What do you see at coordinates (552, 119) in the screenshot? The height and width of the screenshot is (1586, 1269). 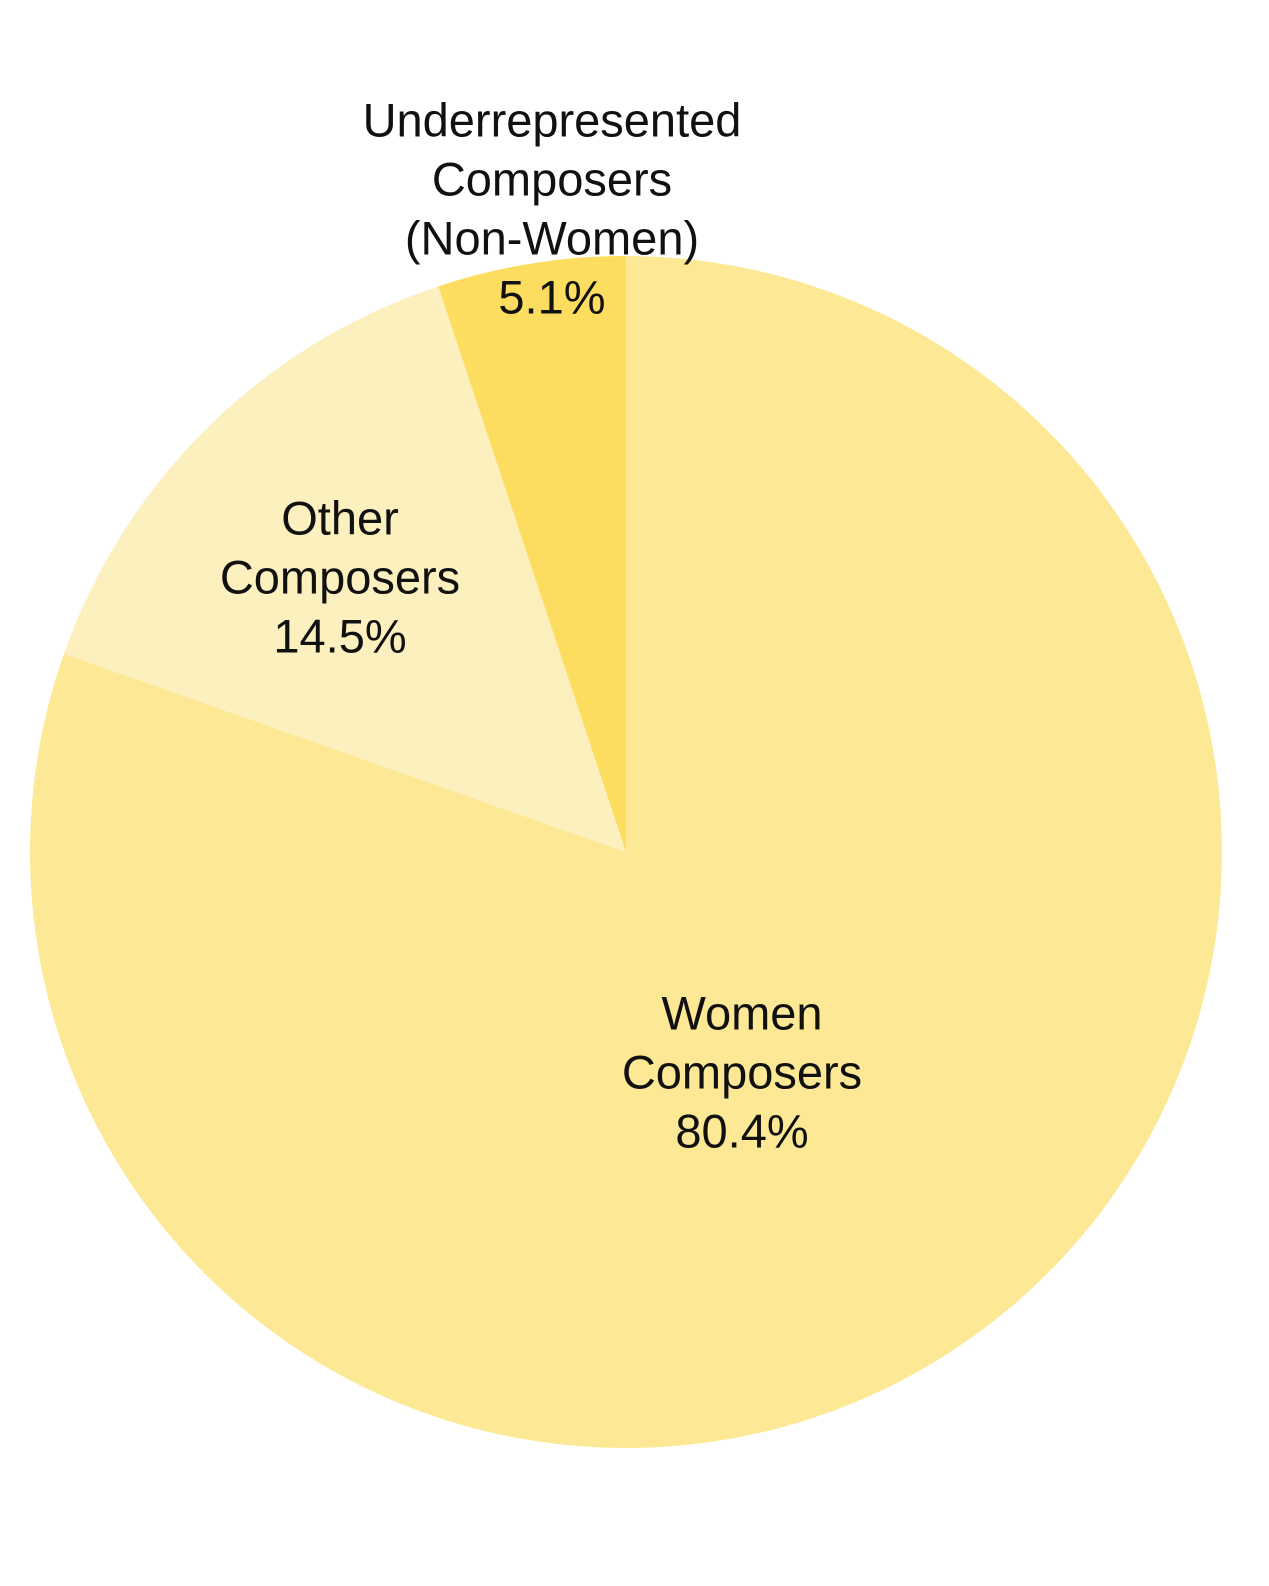 I see `slice-label: Underrepresented` at bounding box center [552, 119].